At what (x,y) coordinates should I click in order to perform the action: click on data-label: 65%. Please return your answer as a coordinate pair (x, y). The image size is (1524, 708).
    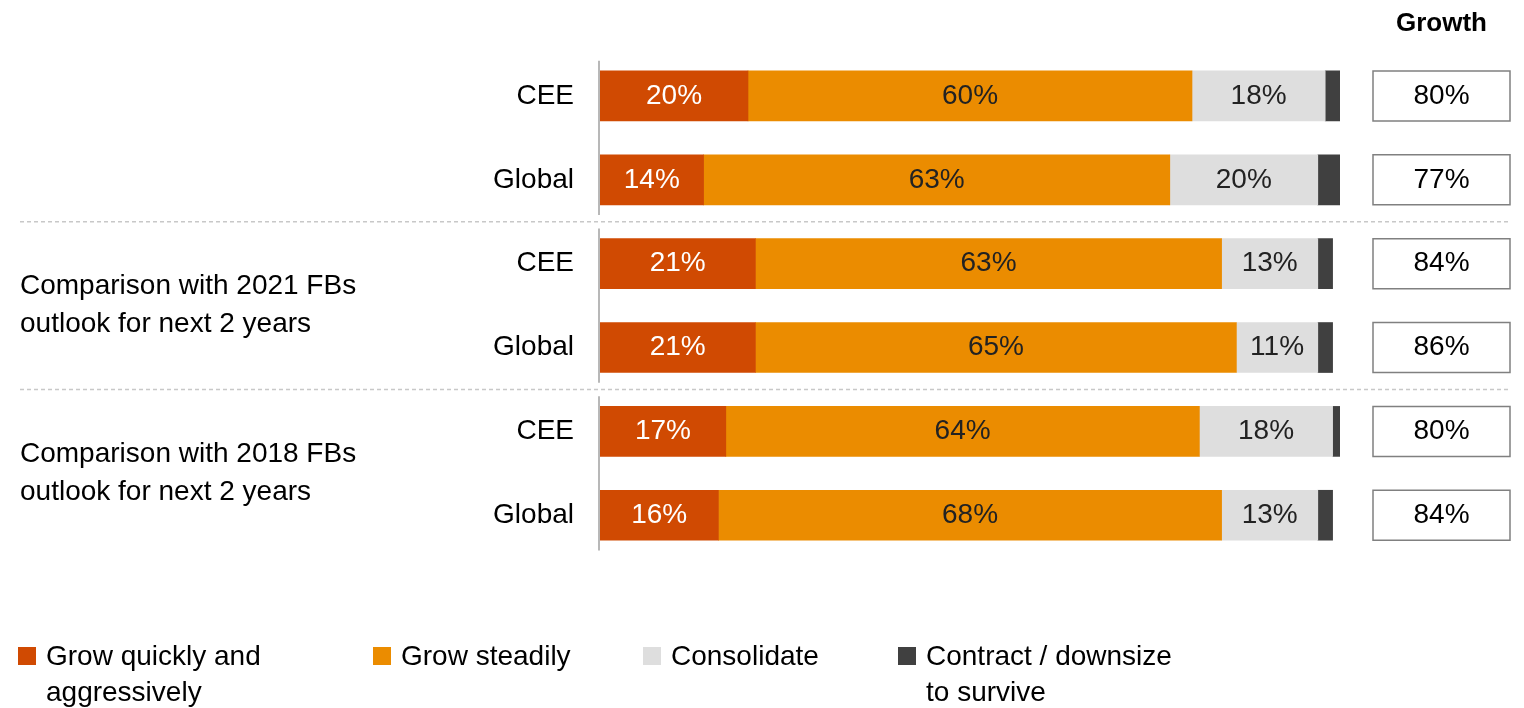
    Looking at the image, I should click on (995, 346).